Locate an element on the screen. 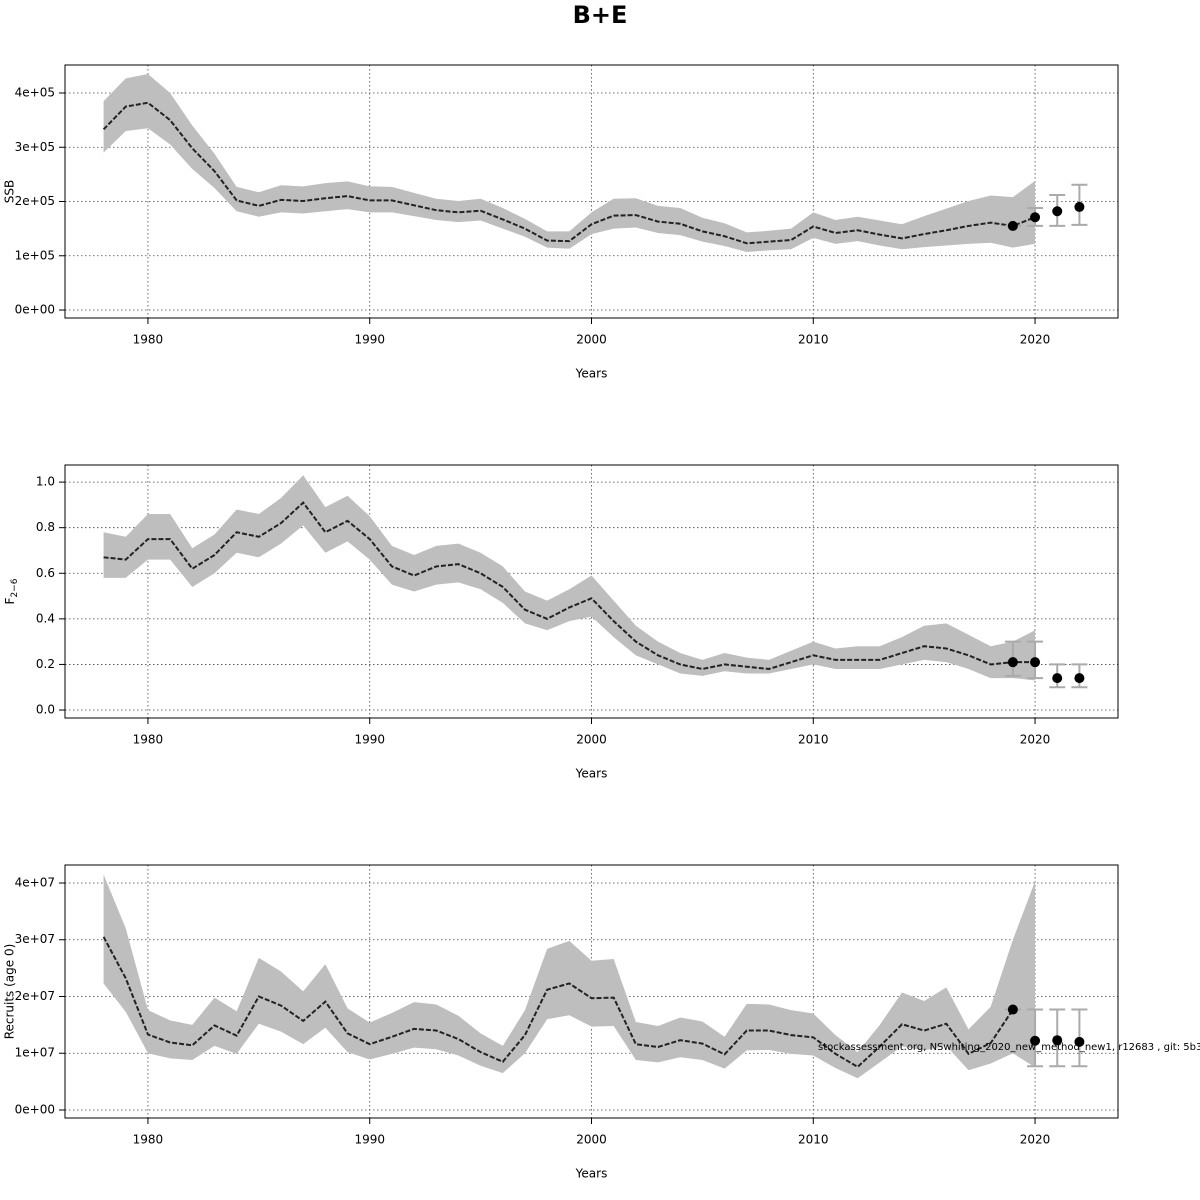  y-tick-label: 2e+07 is located at coordinates (35, 996).